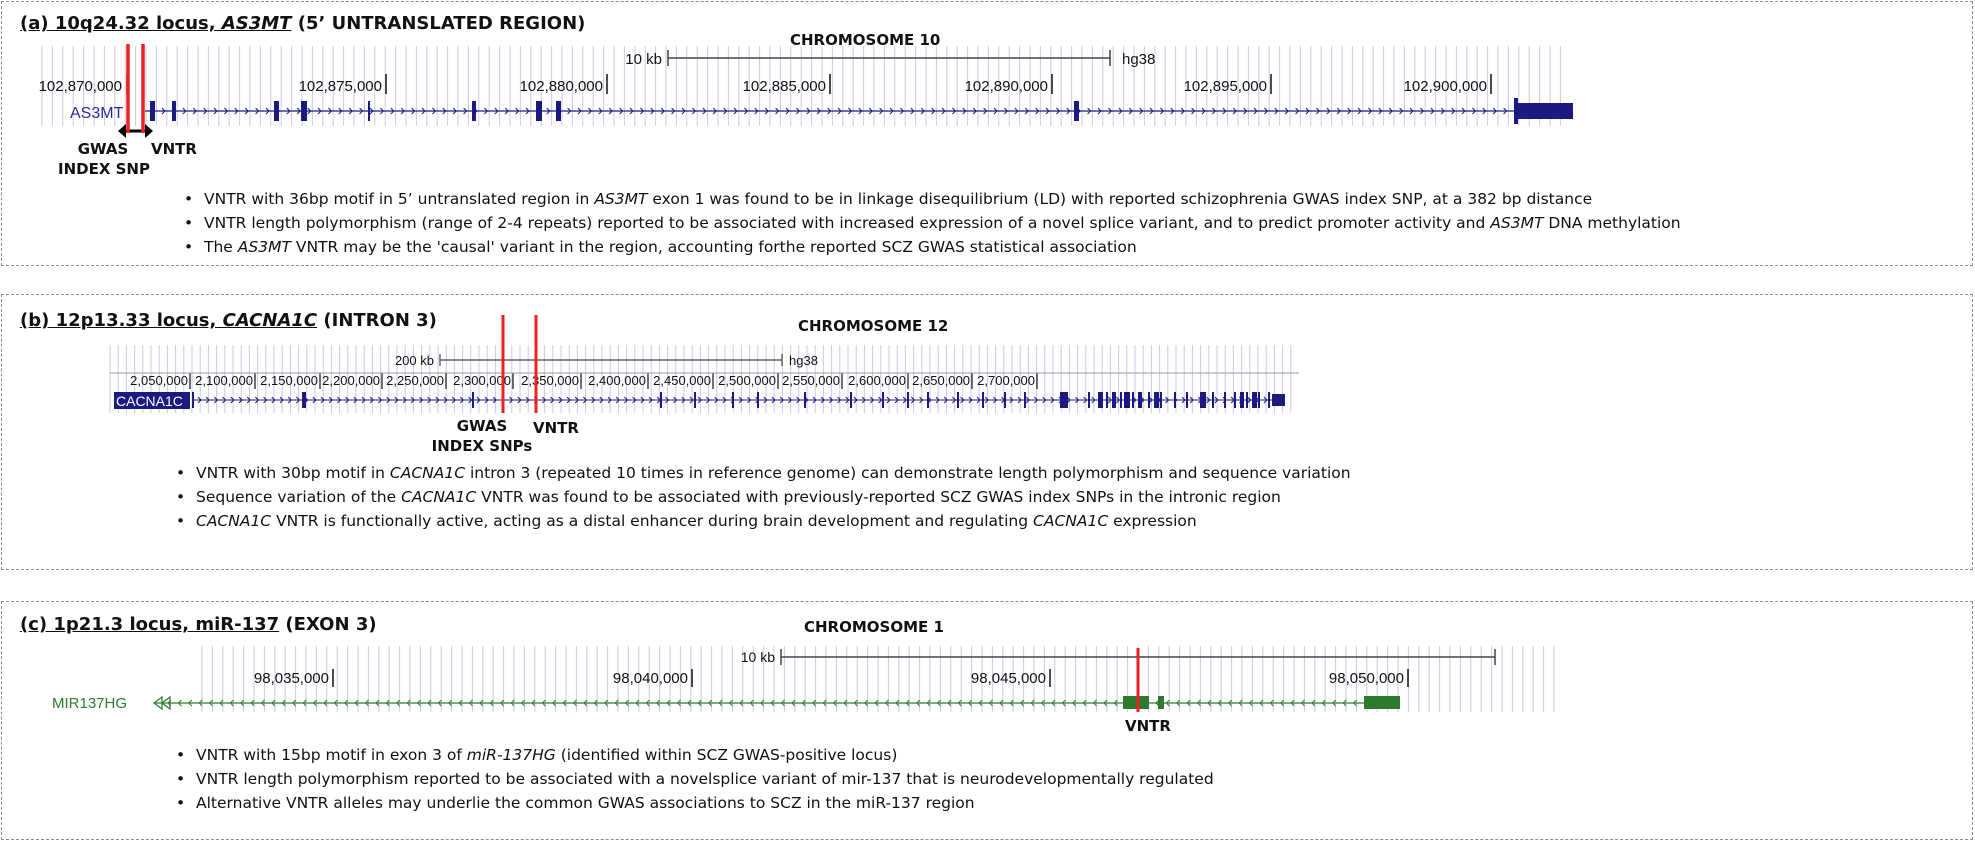 This screenshot has width=1975, height=841. Describe the element at coordinates (877, 380) in the screenshot. I see `tick-label: 2,600,000` at that location.